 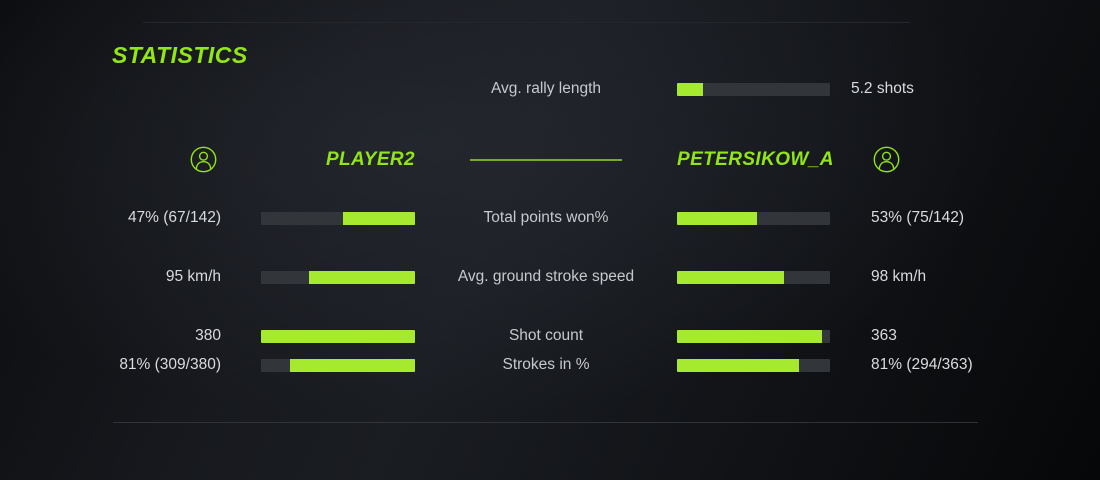 I want to click on stat-label: Shot count, so click(x=546, y=335).